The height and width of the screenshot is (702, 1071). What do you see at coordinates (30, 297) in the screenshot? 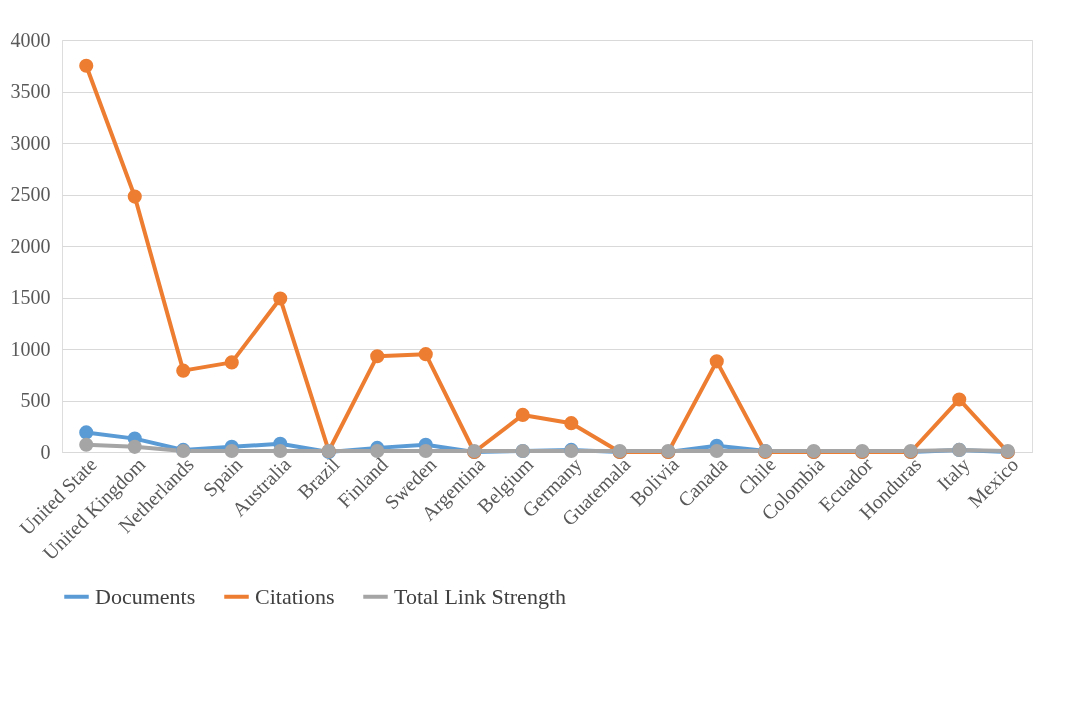
I see `y-tick-label: 1500` at bounding box center [30, 297].